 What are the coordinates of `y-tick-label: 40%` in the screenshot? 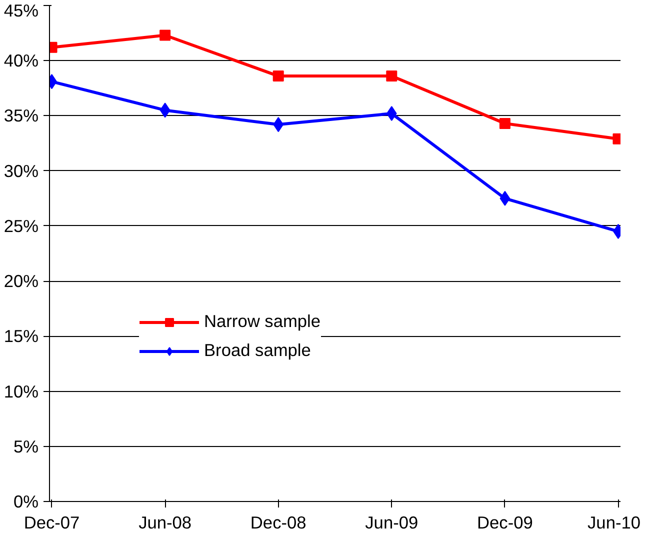 It's located at (21, 60).